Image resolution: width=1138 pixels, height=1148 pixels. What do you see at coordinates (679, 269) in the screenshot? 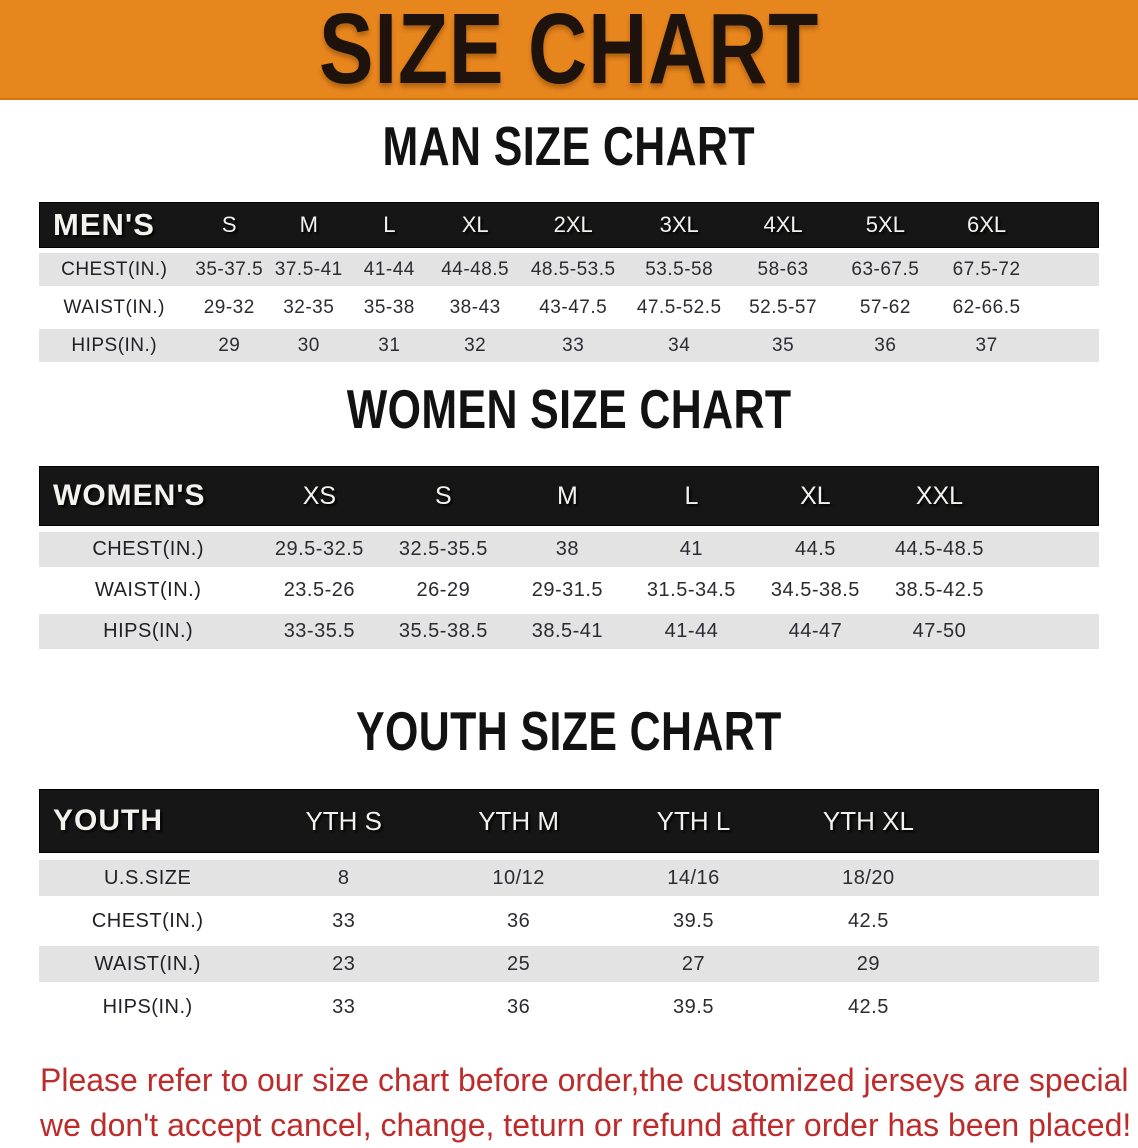
I see `measure-value: 53.5-58` at bounding box center [679, 269].